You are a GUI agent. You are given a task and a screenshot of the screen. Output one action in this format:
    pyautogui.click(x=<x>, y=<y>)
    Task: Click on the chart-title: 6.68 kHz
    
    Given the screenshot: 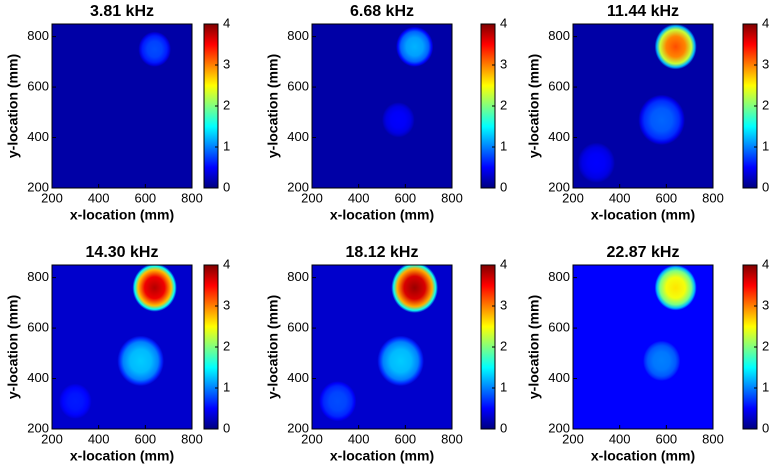 What is the action you would take?
    pyautogui.click(x=382, y=11)
    